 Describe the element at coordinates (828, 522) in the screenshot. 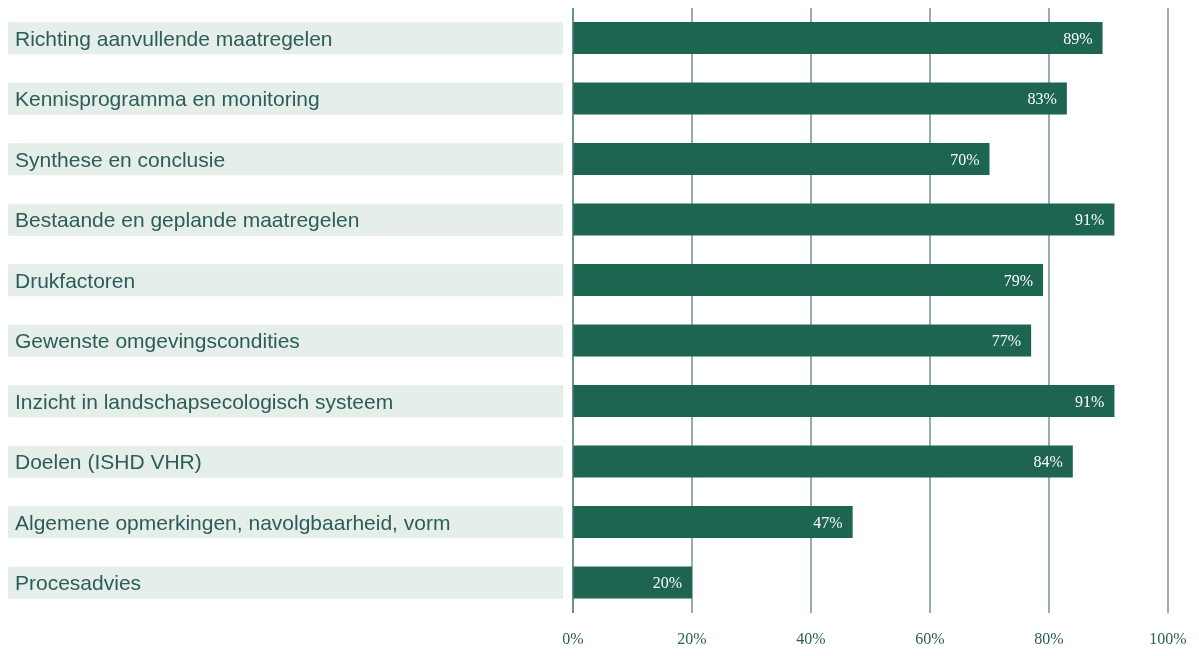

I see `data-label: 47%` at that location.